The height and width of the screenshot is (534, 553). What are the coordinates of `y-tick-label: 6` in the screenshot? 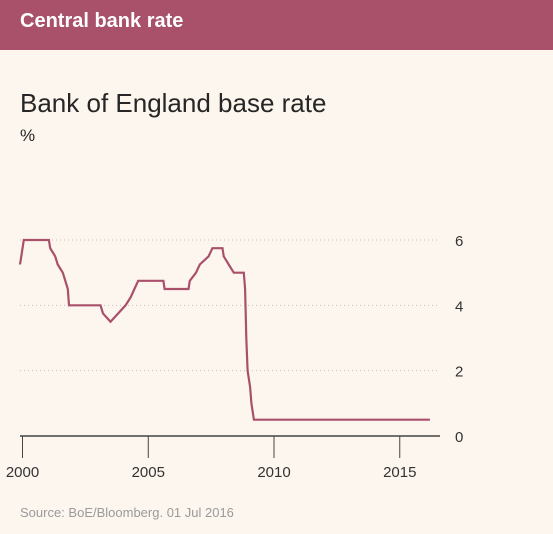 It's located at (459, 241).